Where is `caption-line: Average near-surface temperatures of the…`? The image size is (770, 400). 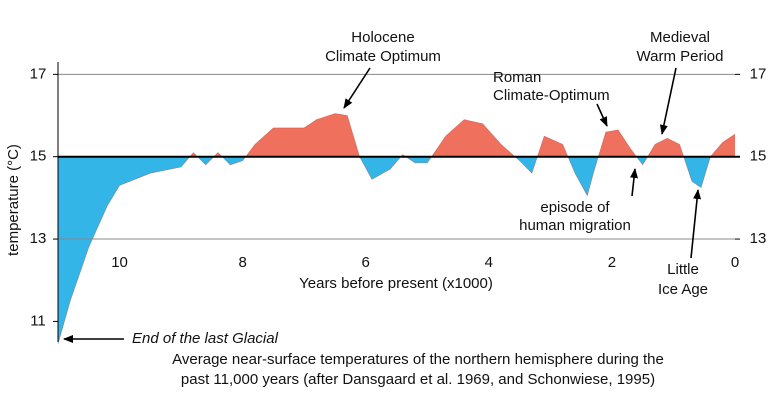 caption-line: Average near-surface temperatures of the… is located at coordinates (418, 359).